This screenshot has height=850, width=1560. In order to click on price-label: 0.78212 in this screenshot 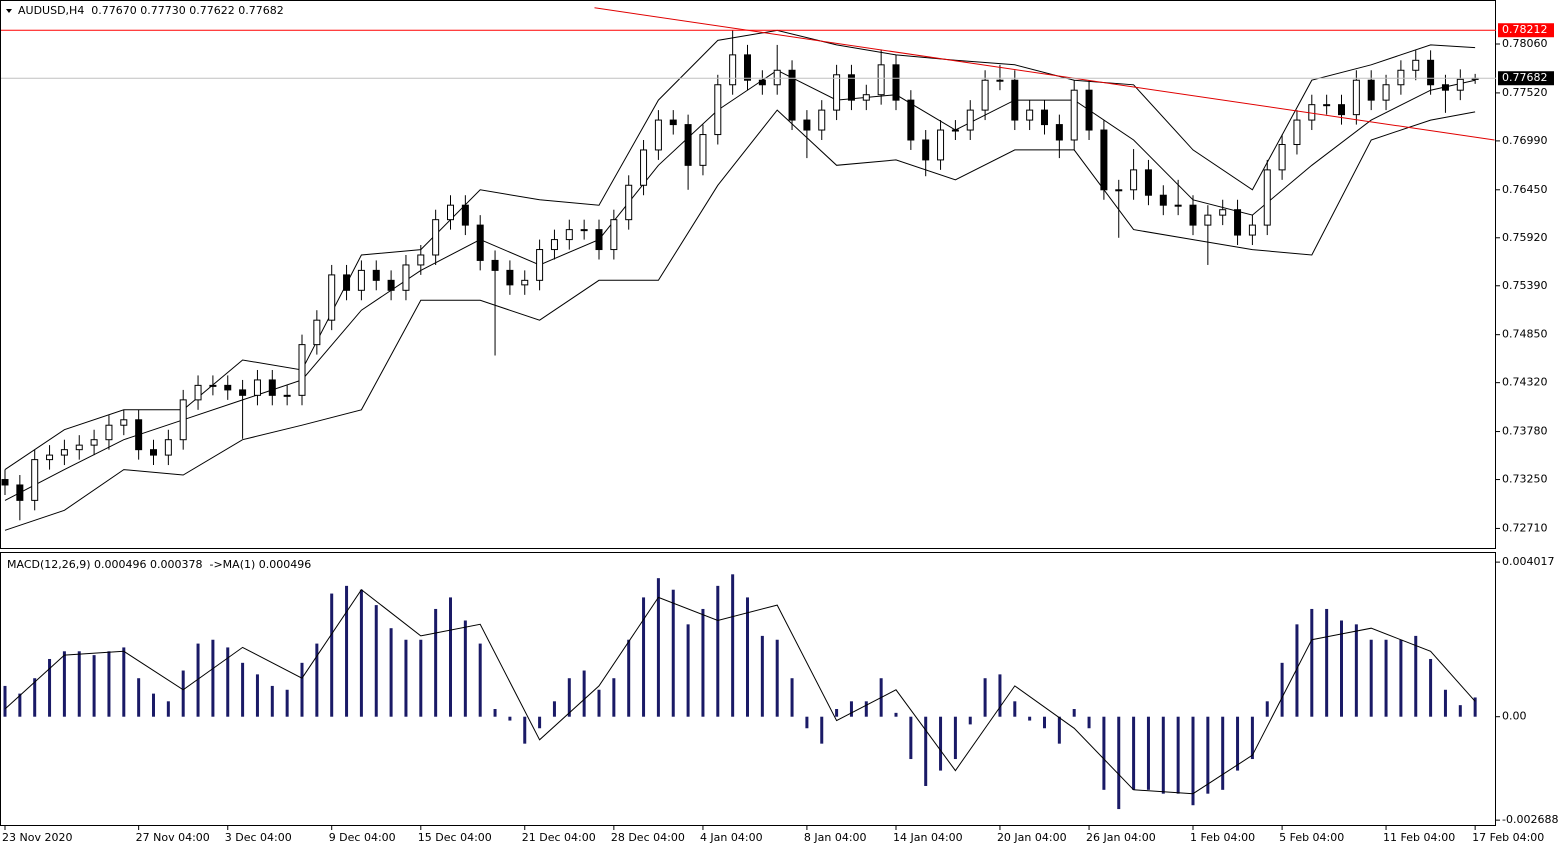, I will do `click(1525, 29)`.